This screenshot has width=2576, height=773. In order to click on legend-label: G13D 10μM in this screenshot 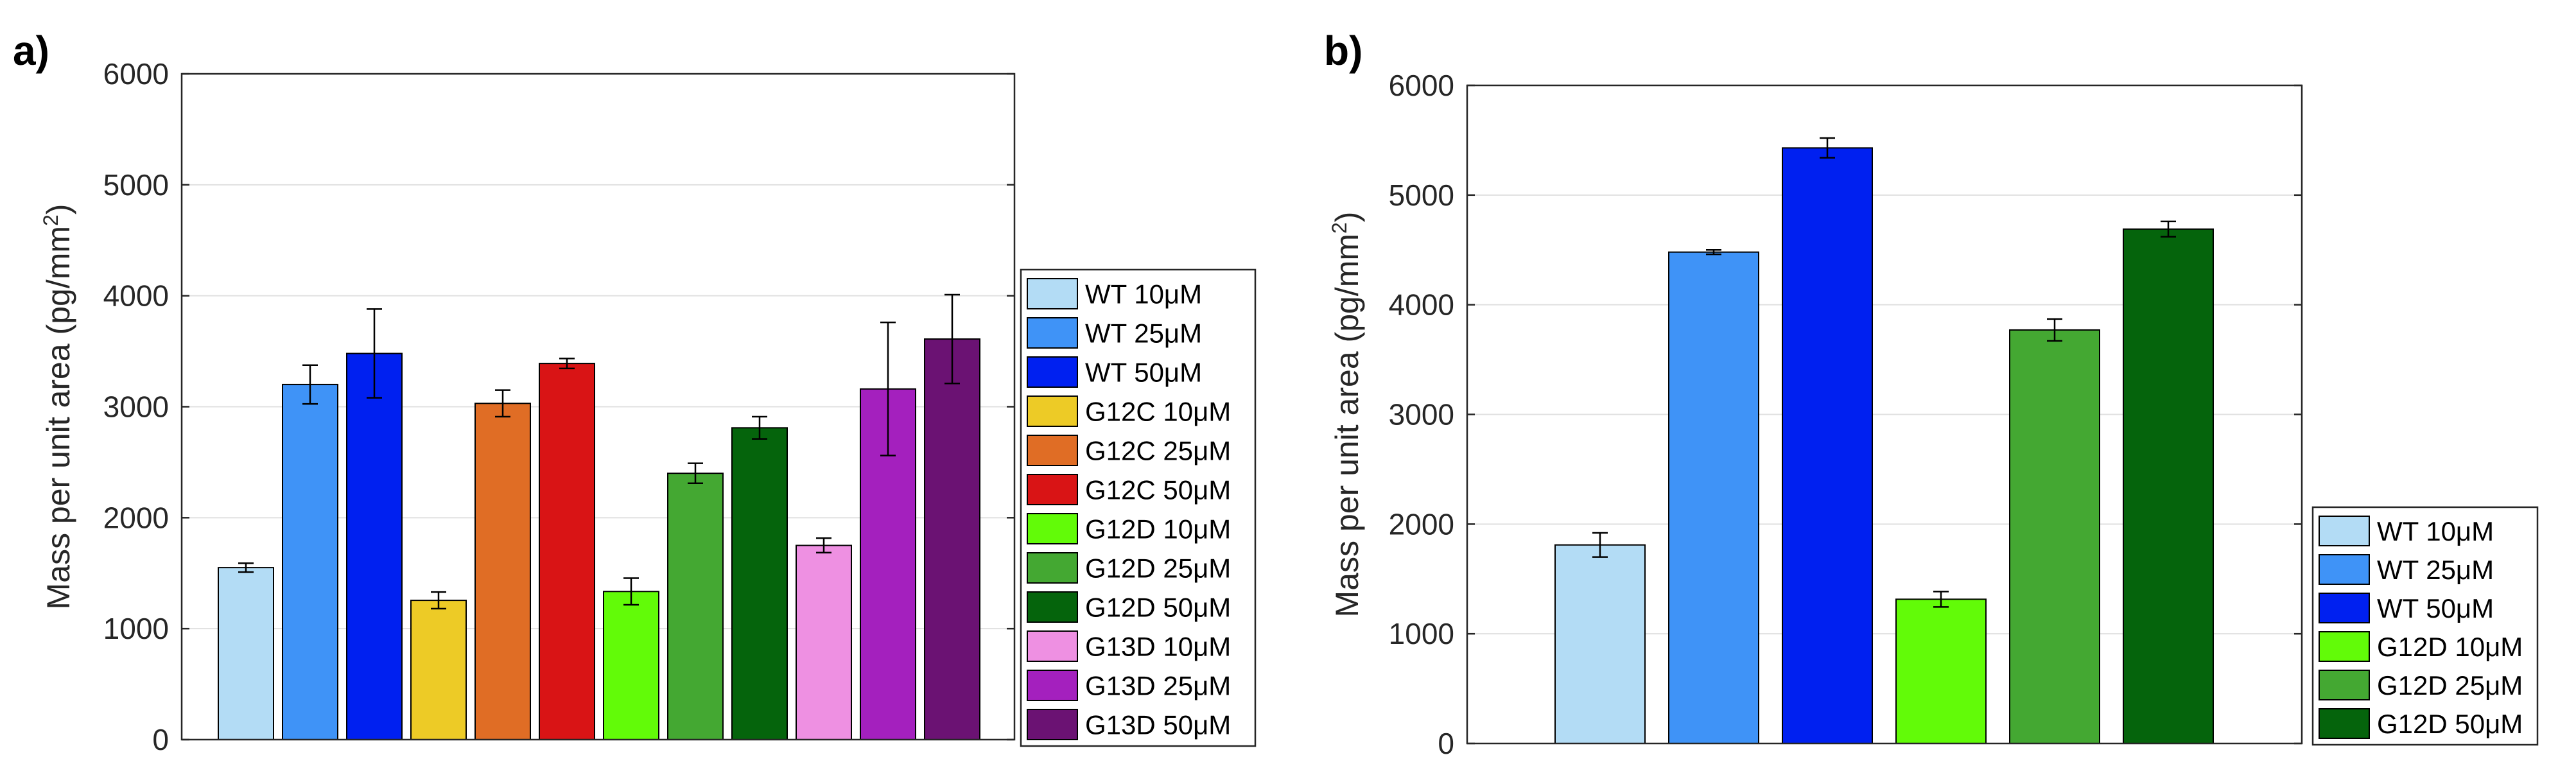, I will do `click(1158, 647)`.